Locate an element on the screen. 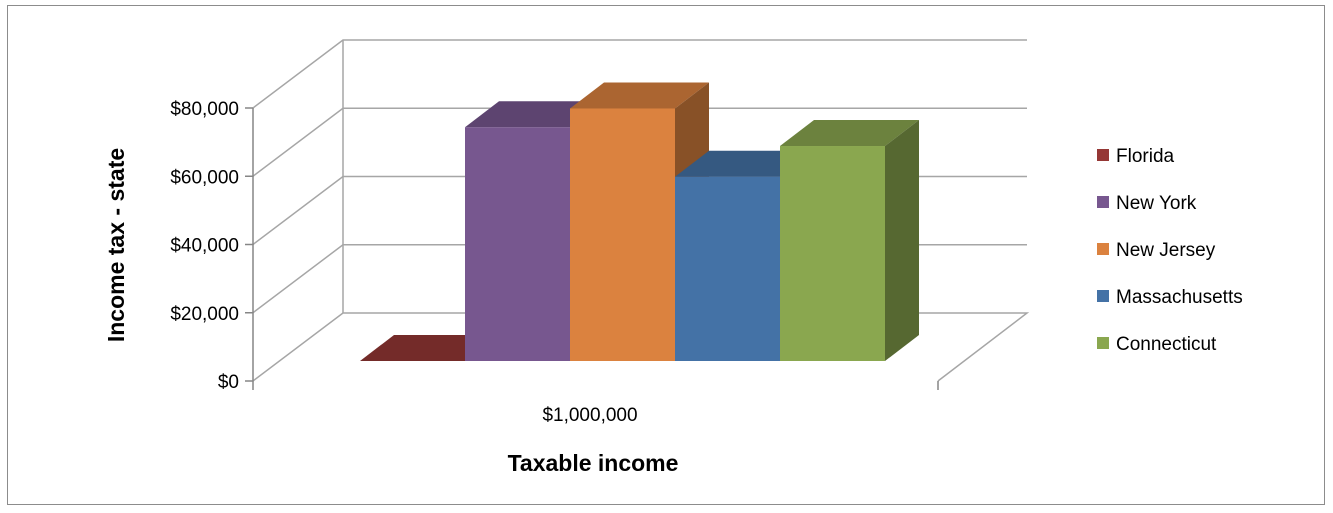 The width and height of the screenshot is (1333, 513). legend-item-massachusetts: Massachusetts is located at coordinates (1170, 297).